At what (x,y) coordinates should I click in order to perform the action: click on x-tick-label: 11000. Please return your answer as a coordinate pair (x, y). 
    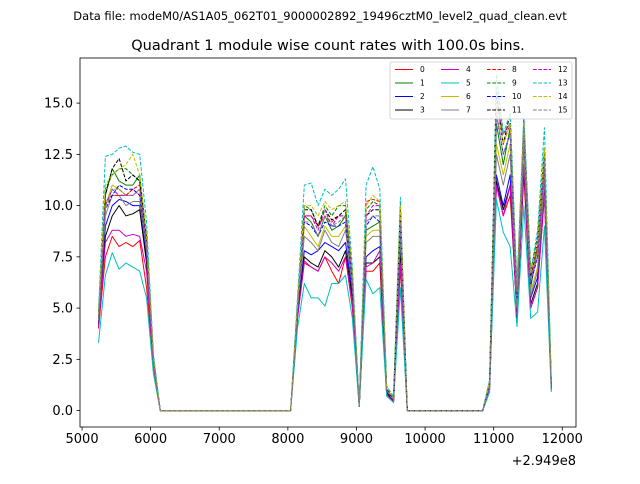
    Looking at the image, I should click on (493, 439).